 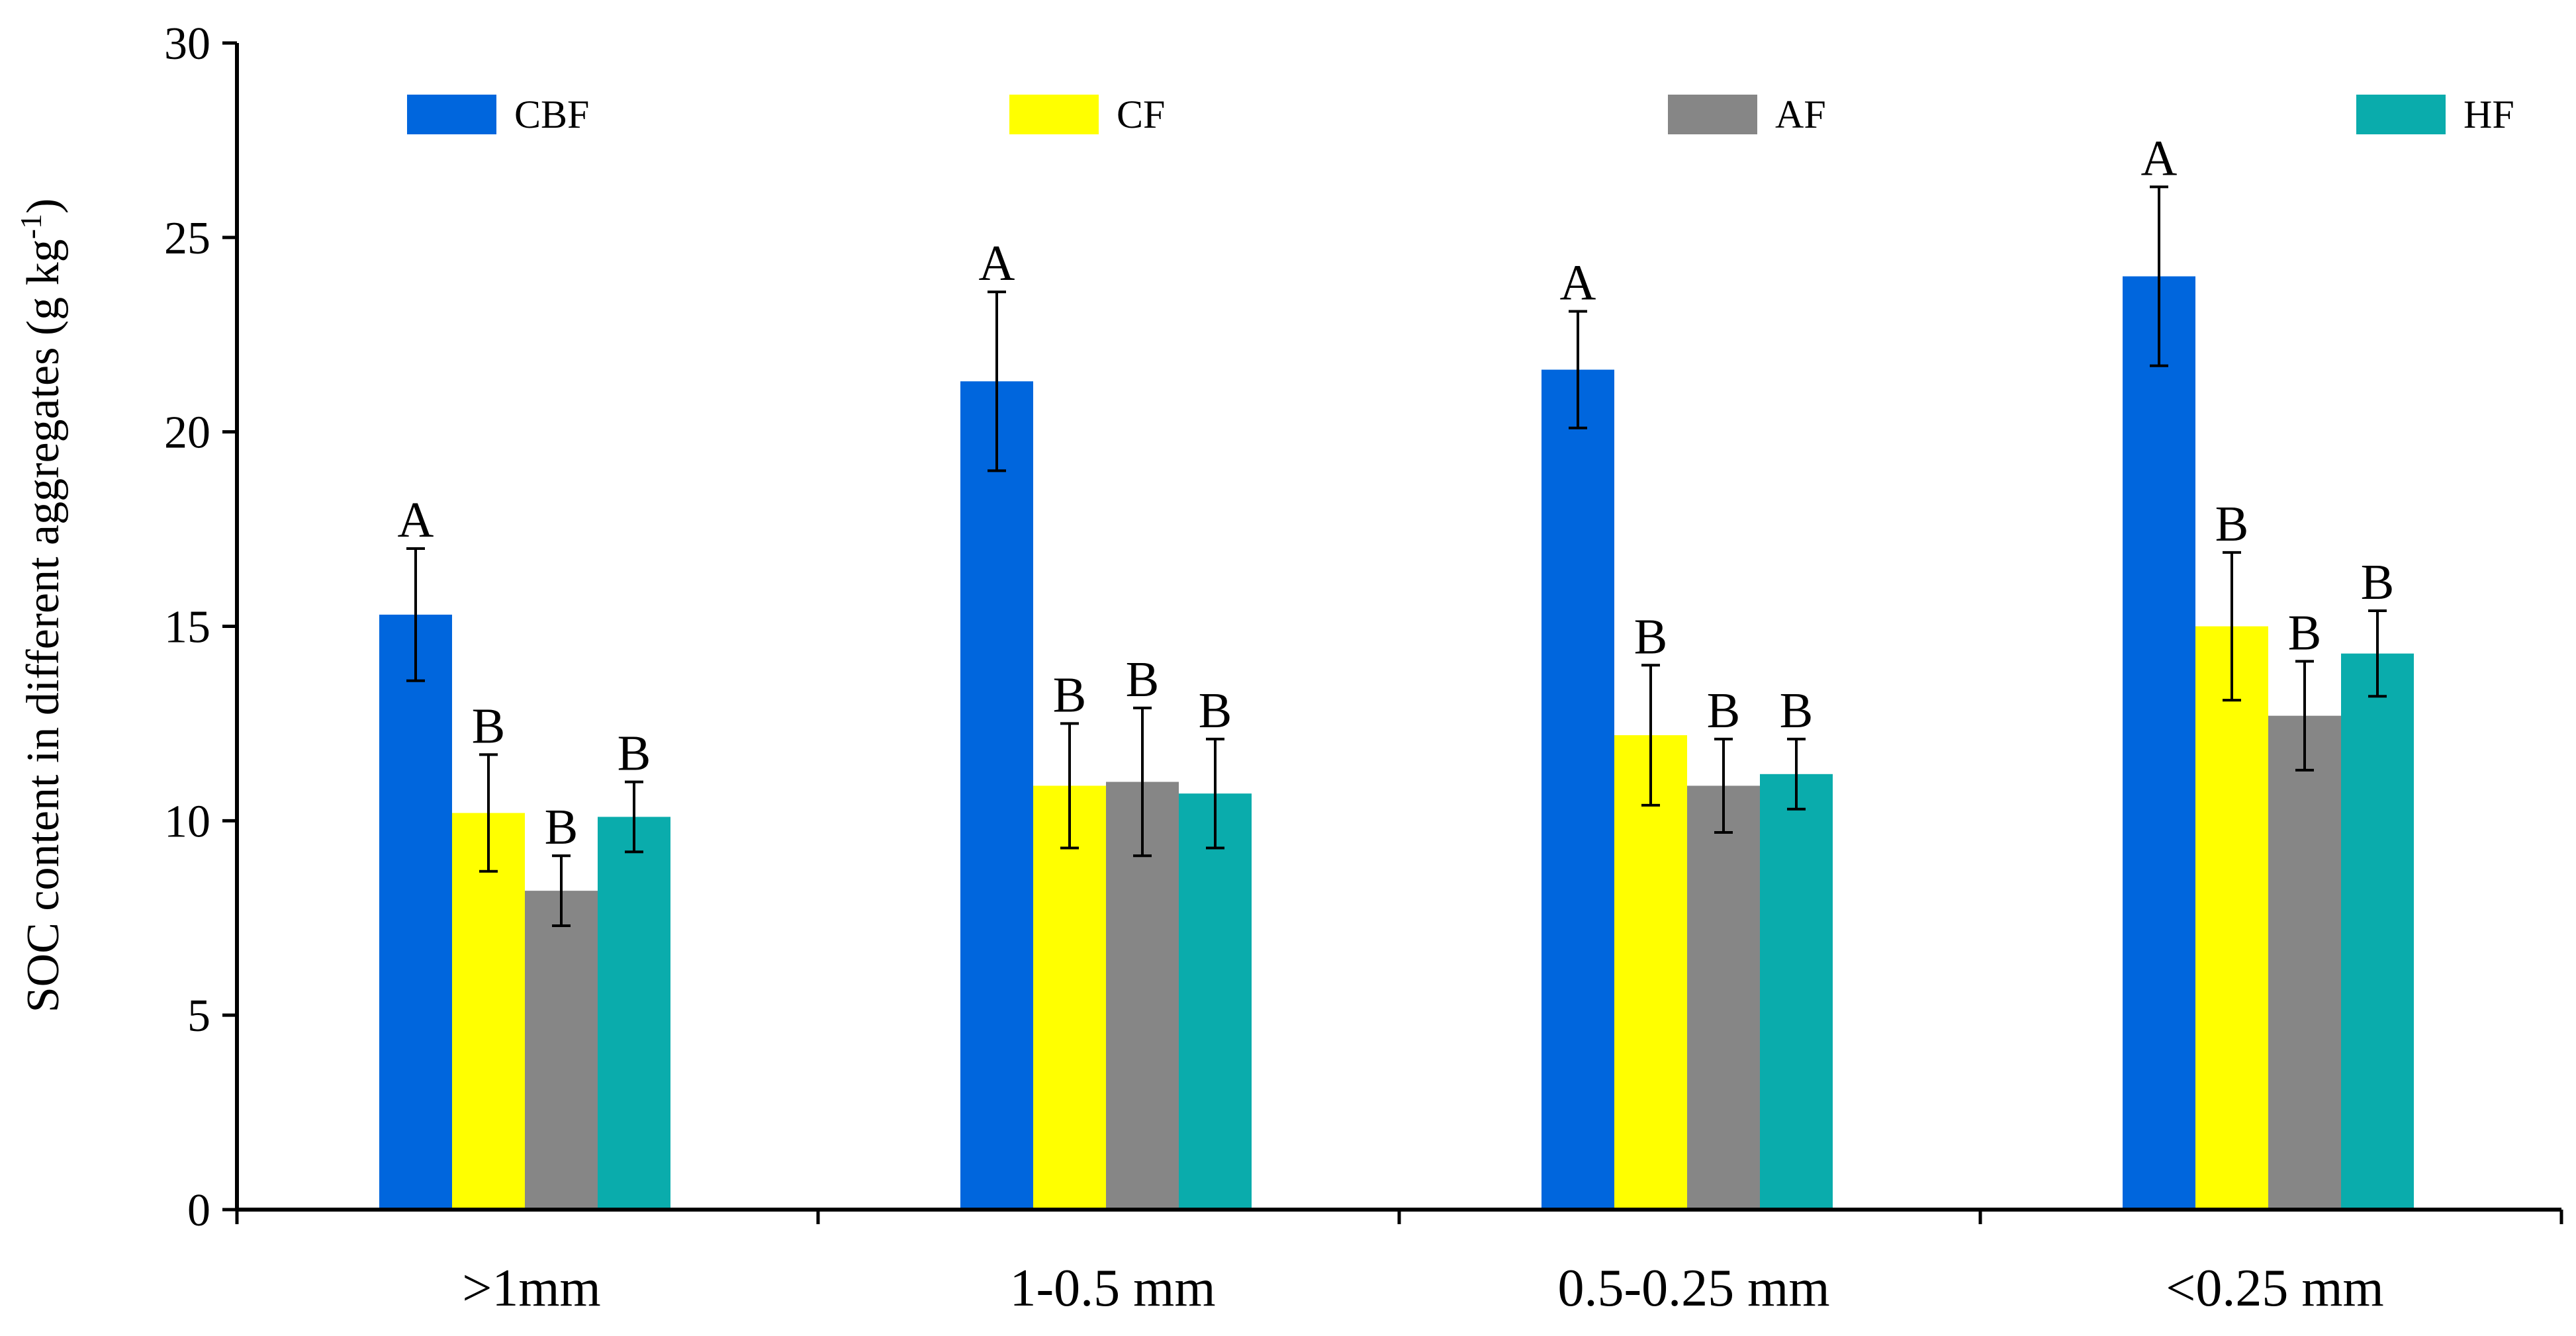 I want to click on y-tick-label: 10, so click(x=187, y=821).